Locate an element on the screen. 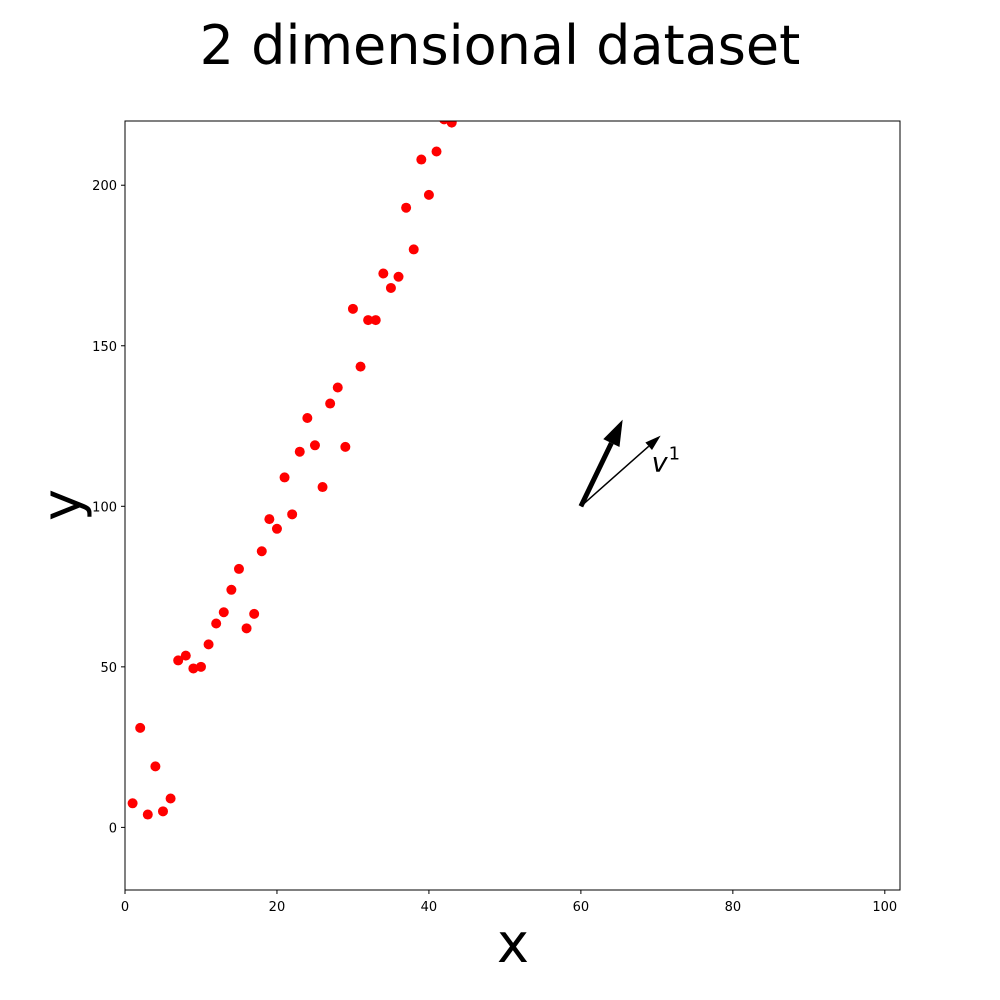  x-tick-label: 20 is located at coordinates (277, 907).